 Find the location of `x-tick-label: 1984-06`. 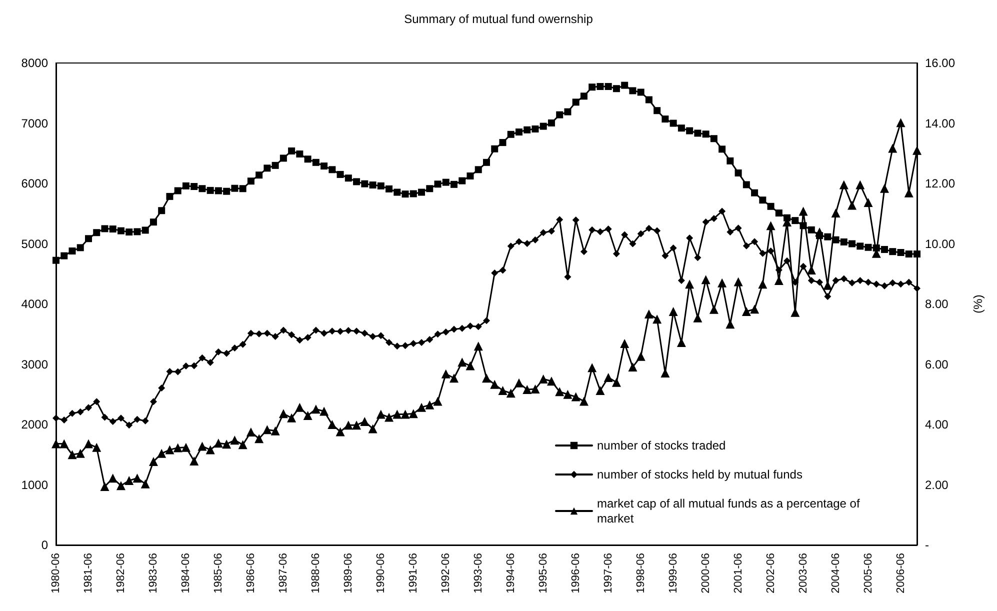

x-tick-label: 1984-06 is located at coordinates (186, 573).